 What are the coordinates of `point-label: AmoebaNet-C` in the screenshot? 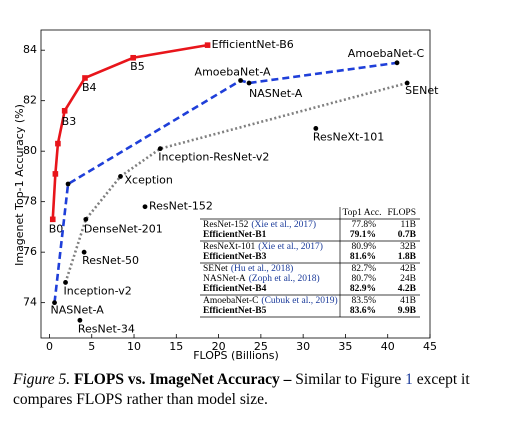 It's located at (386, 53).